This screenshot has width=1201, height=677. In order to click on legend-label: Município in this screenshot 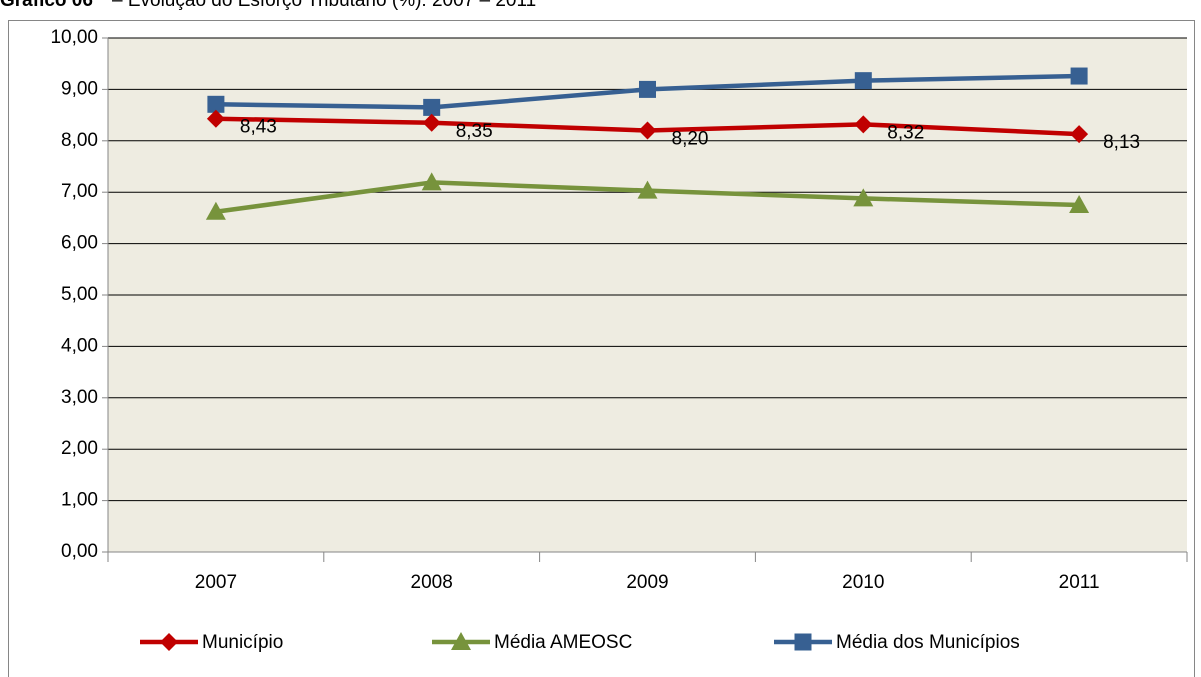, I will do `click(242, 642)`.